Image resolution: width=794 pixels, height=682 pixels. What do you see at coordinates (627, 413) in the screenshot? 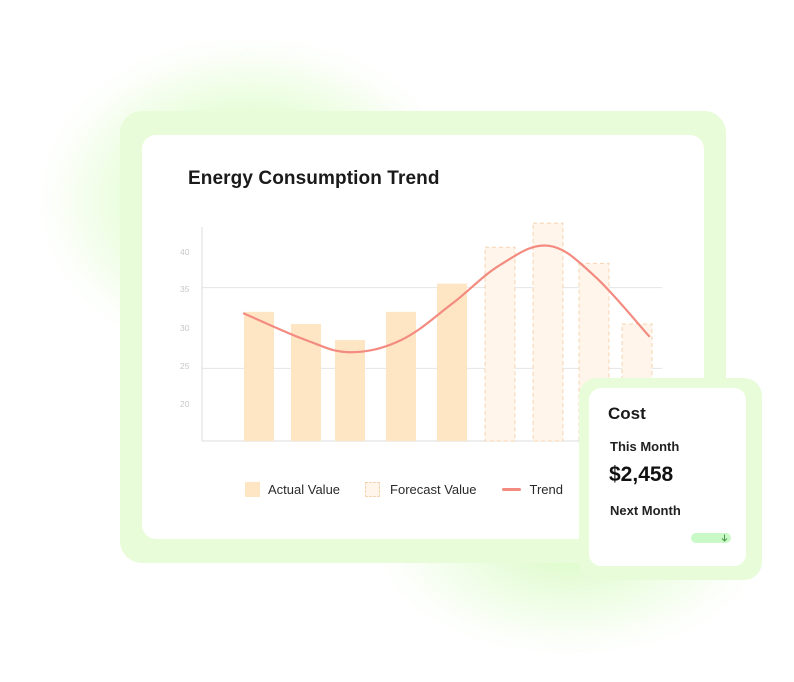
I see `cost-title: Cost` at bounding box center [627, 413].